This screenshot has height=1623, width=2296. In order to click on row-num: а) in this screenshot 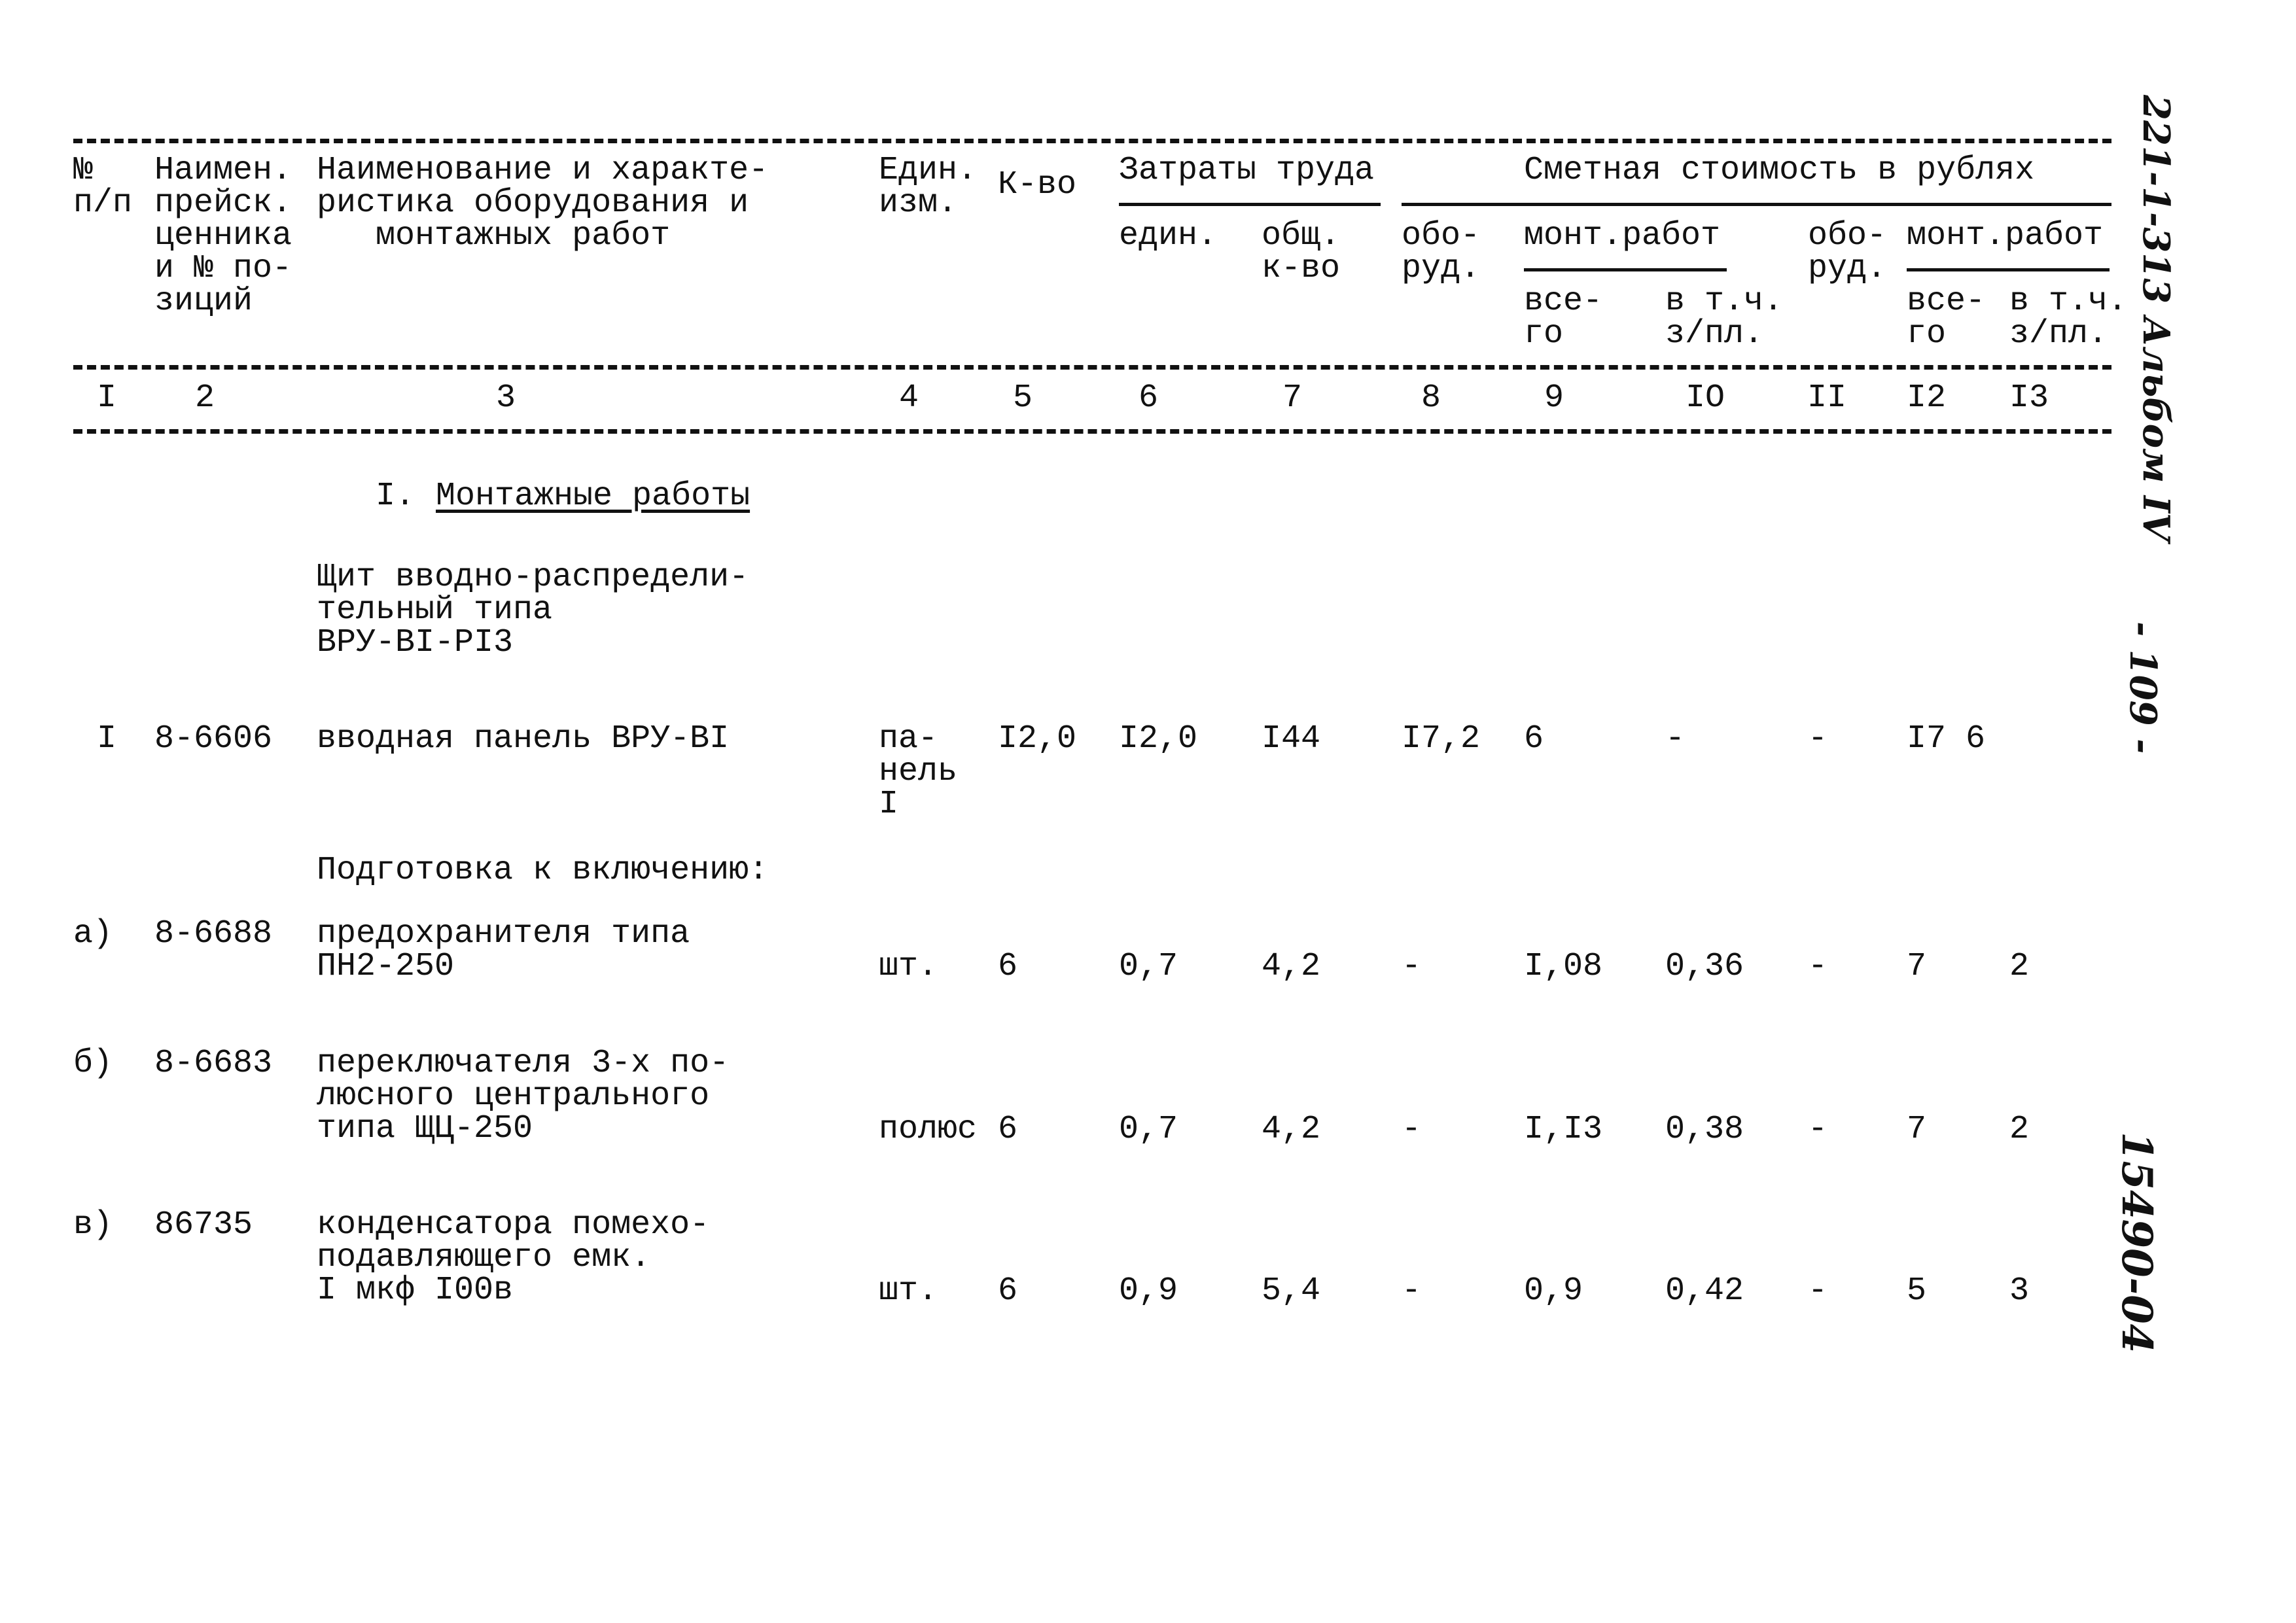, I will do `click(93, 934)`.